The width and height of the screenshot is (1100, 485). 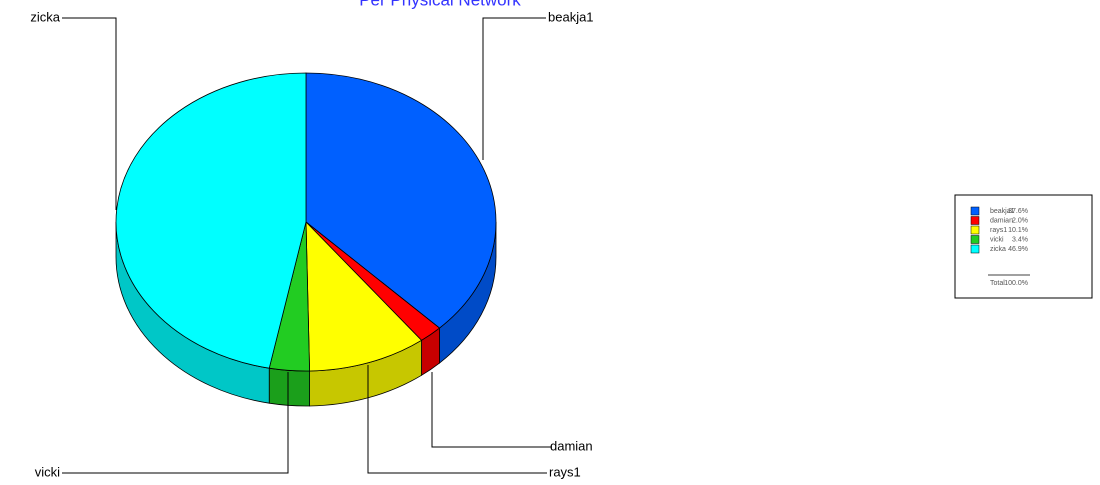 What do you see at coordinates (571, 445) in the screenshot?
I see `slice-label: damian` at bounding box center [571, 445].